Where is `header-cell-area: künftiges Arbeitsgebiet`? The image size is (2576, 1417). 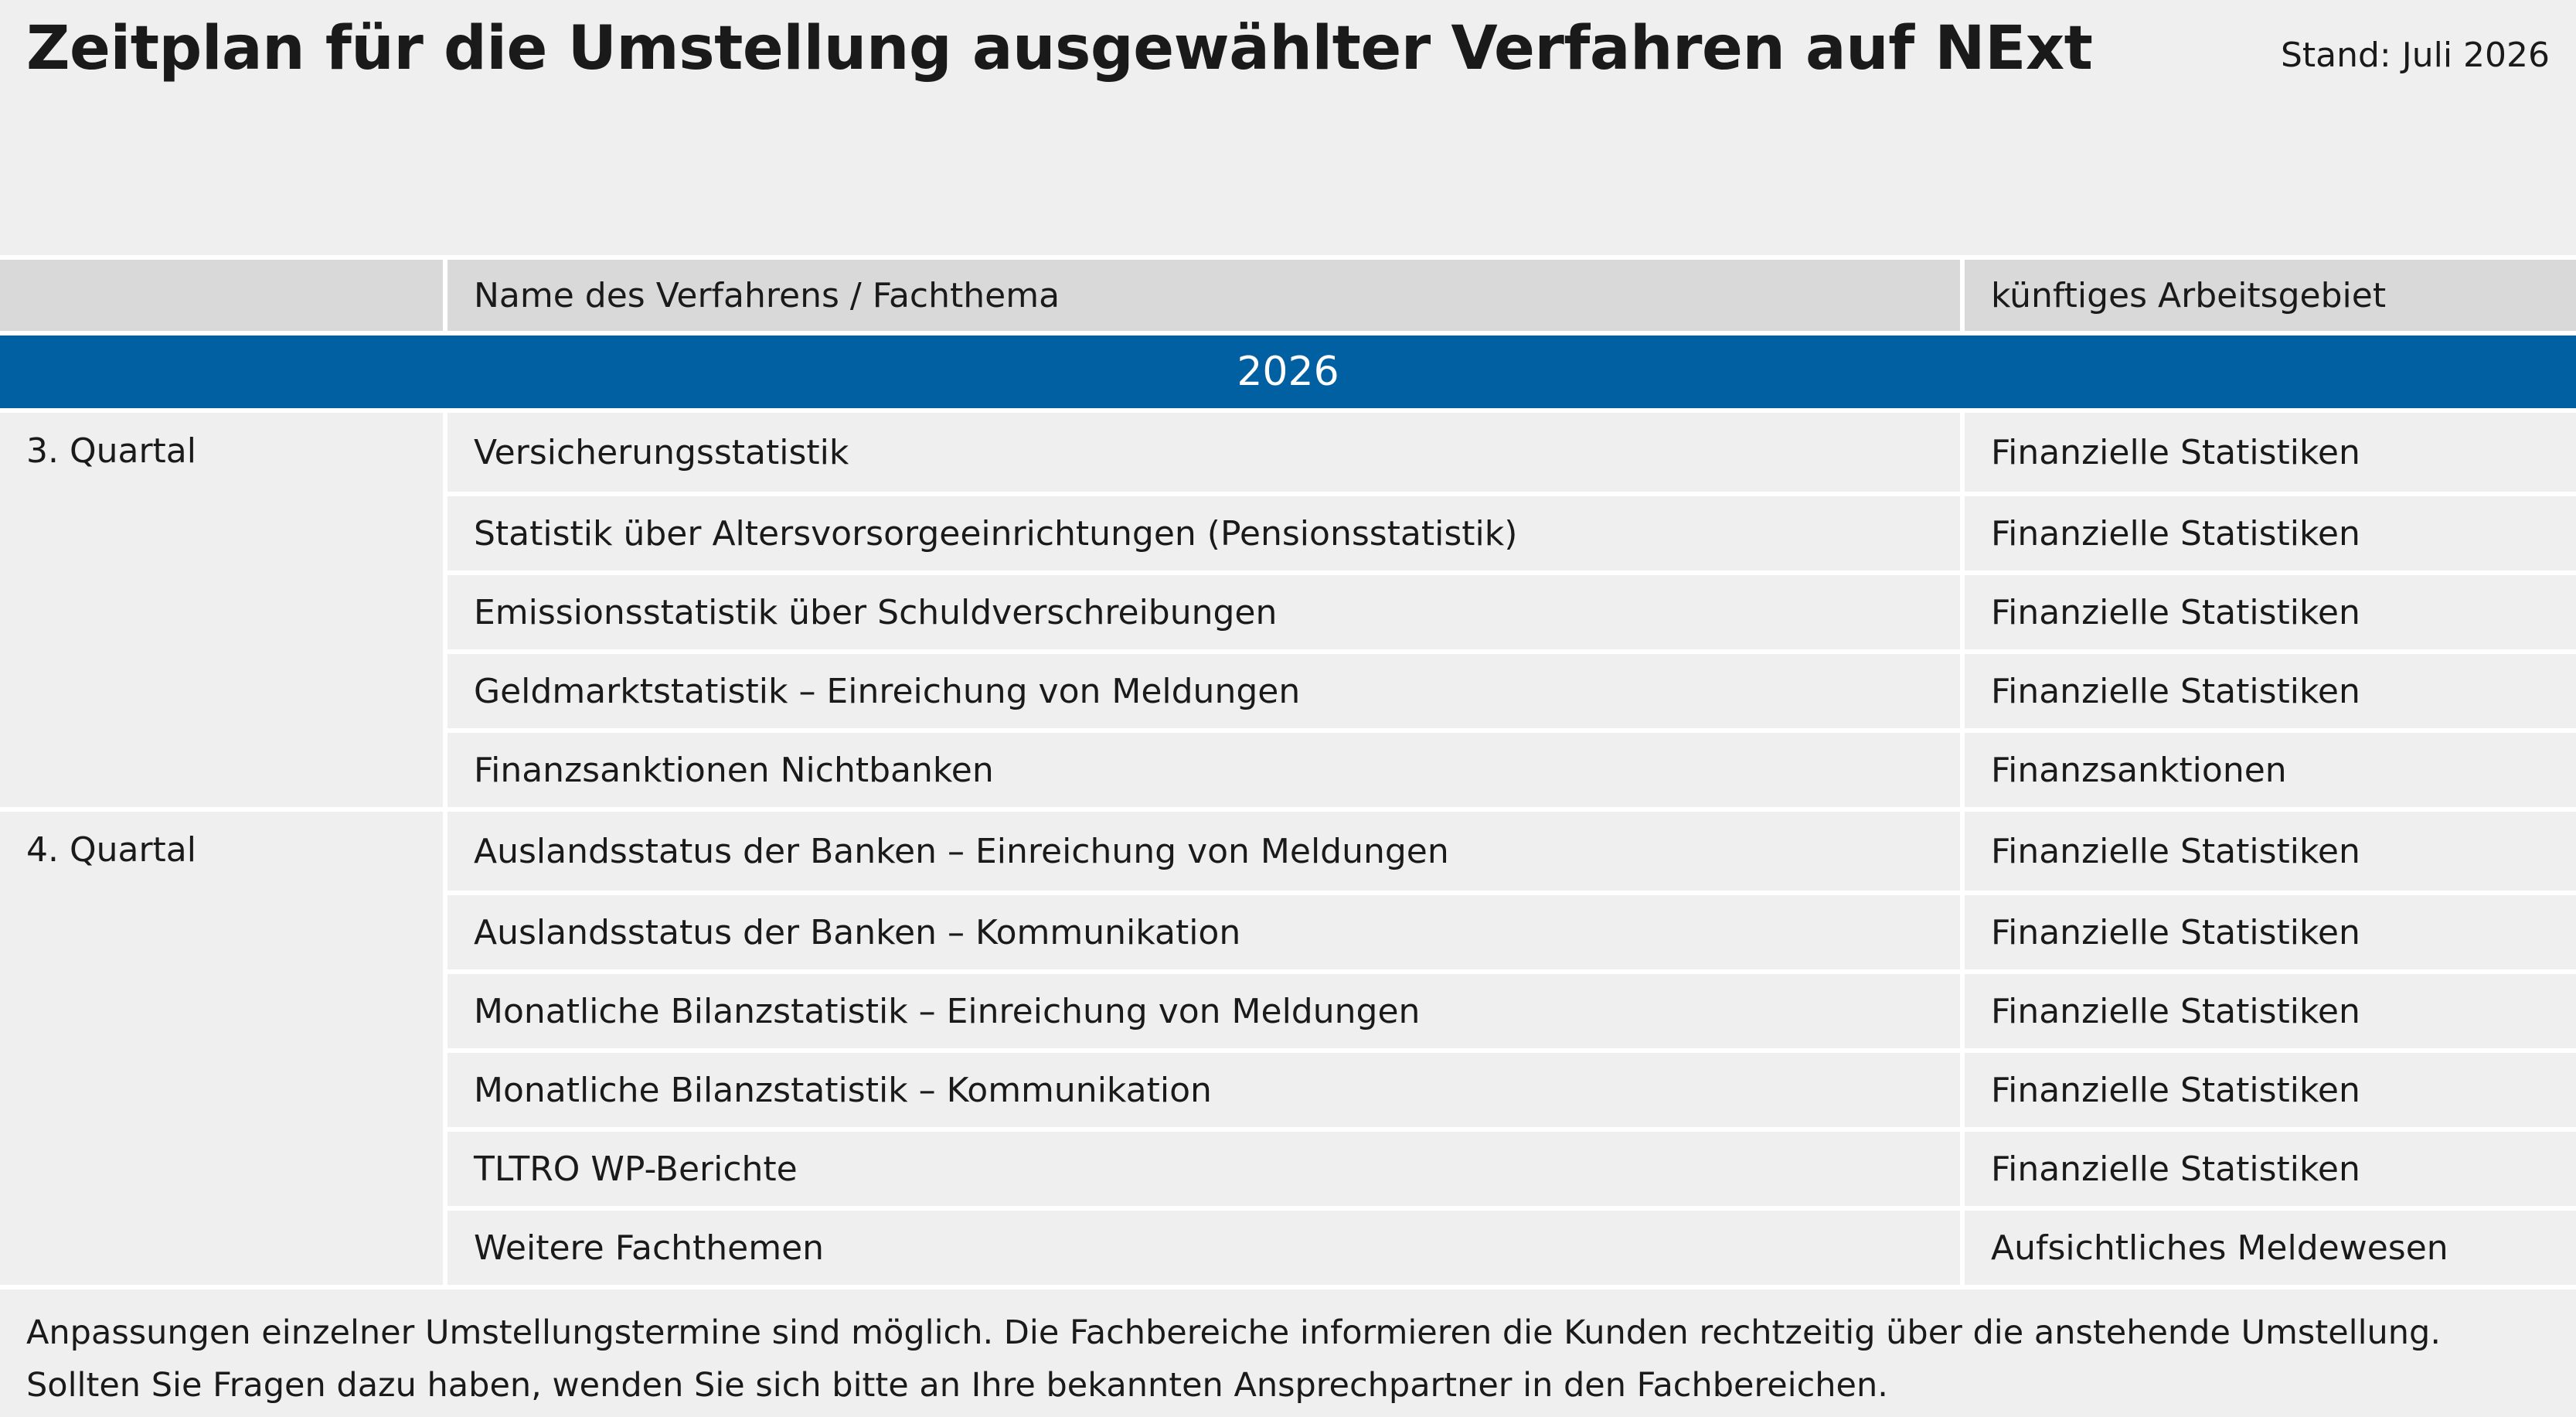 header-cell-area: künftiges Arbeitsgebiet is located at coordinates (2268, 298).